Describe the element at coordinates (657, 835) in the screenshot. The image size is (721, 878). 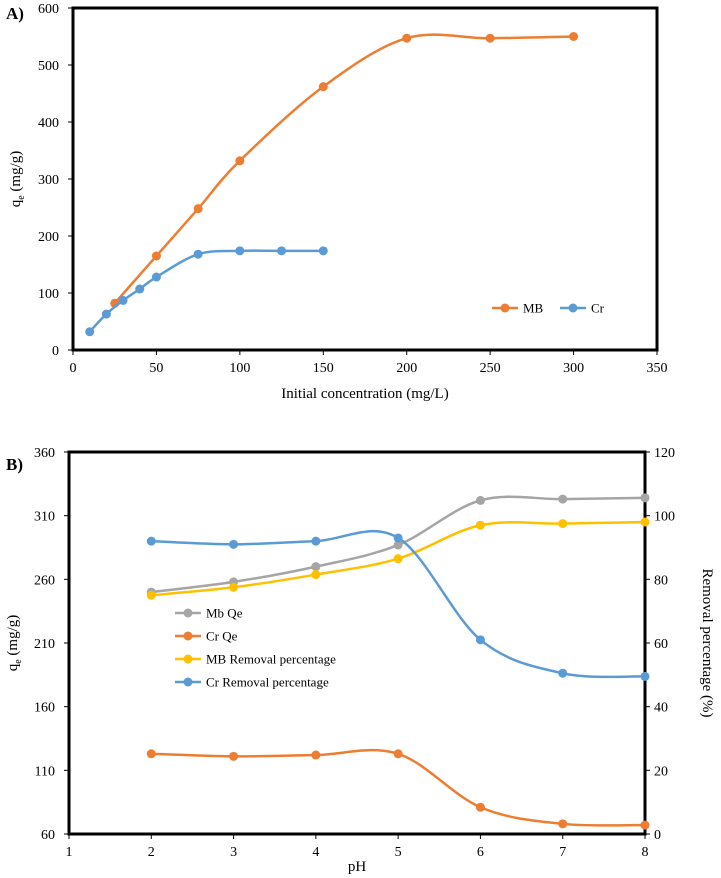
I see `y2-tick-label: 0` at that location.